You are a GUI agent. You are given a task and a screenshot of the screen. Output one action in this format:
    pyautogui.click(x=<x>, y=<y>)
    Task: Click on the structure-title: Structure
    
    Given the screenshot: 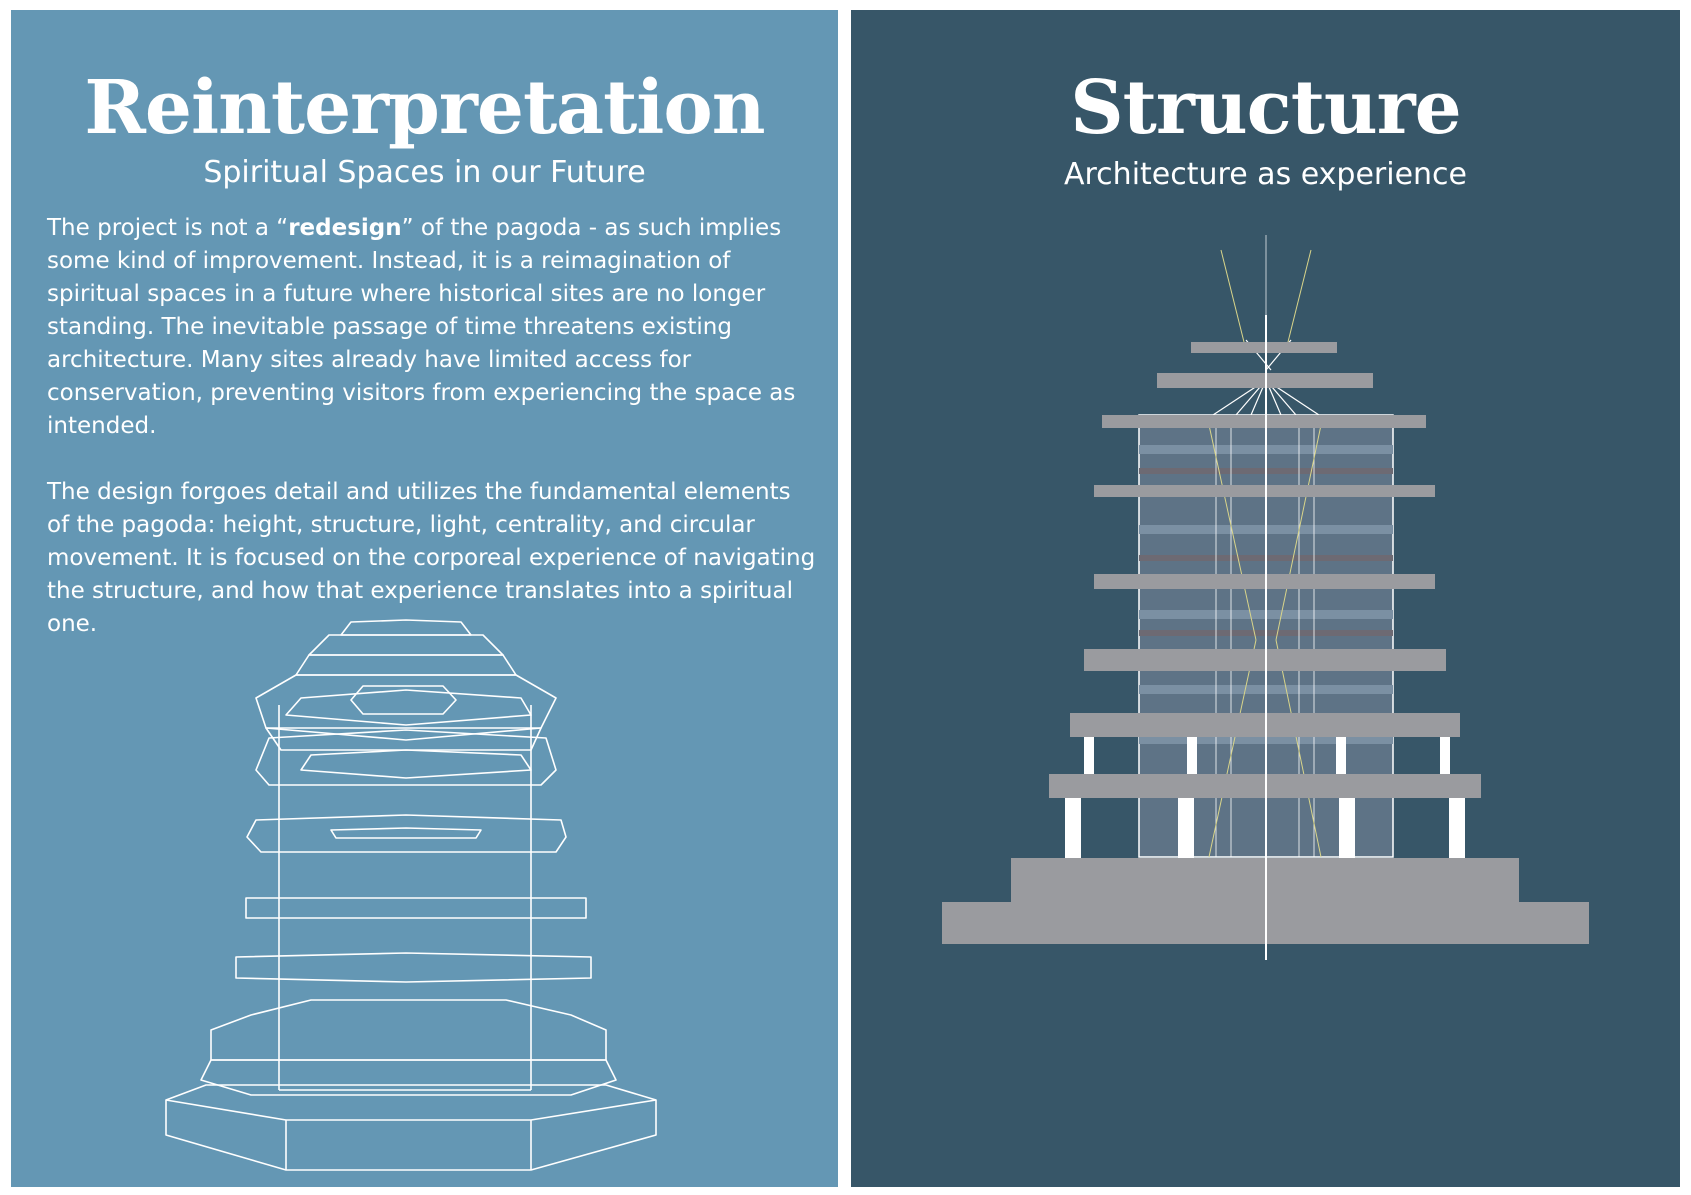 What is the action you would take?
    pyautogui.click(x=1266, y=108)
    